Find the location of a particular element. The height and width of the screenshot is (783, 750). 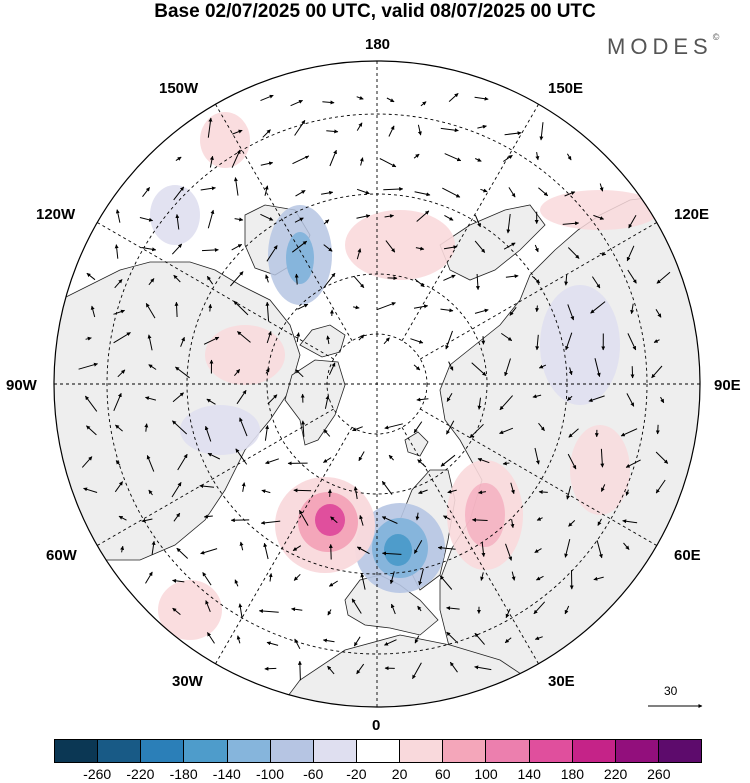

lon-label-120e: 120E is located at coordinates (692, 214).